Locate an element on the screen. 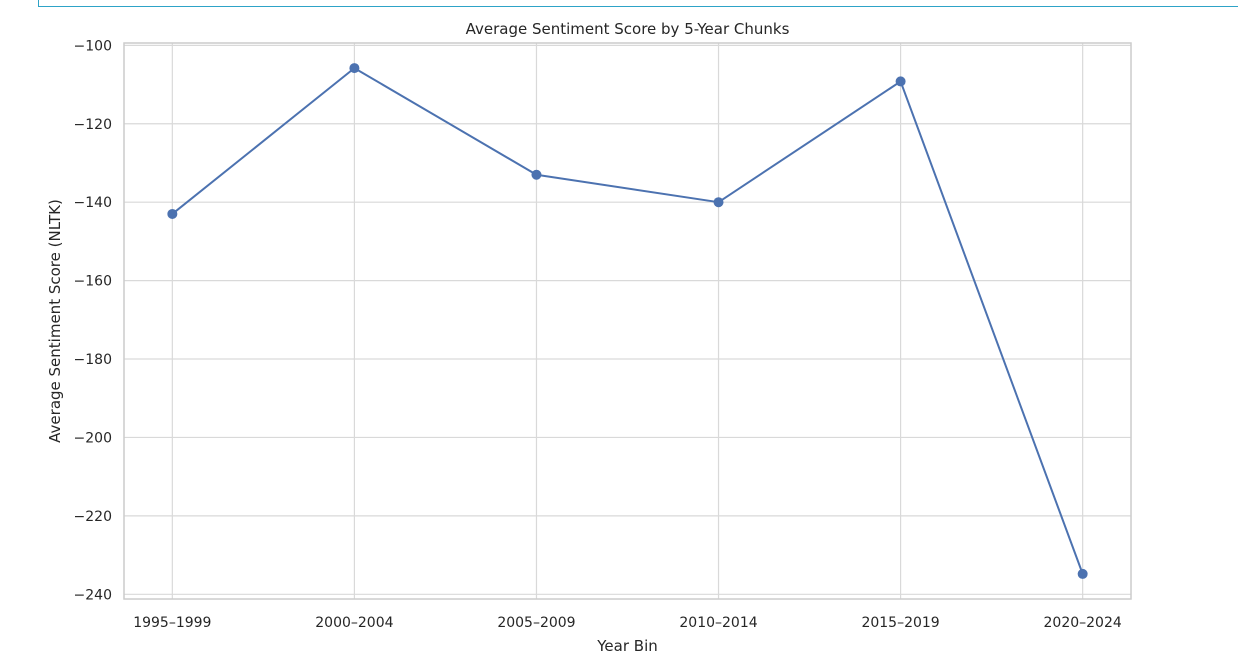  y-tick-label: −220 is located at coordinates (93, 517).